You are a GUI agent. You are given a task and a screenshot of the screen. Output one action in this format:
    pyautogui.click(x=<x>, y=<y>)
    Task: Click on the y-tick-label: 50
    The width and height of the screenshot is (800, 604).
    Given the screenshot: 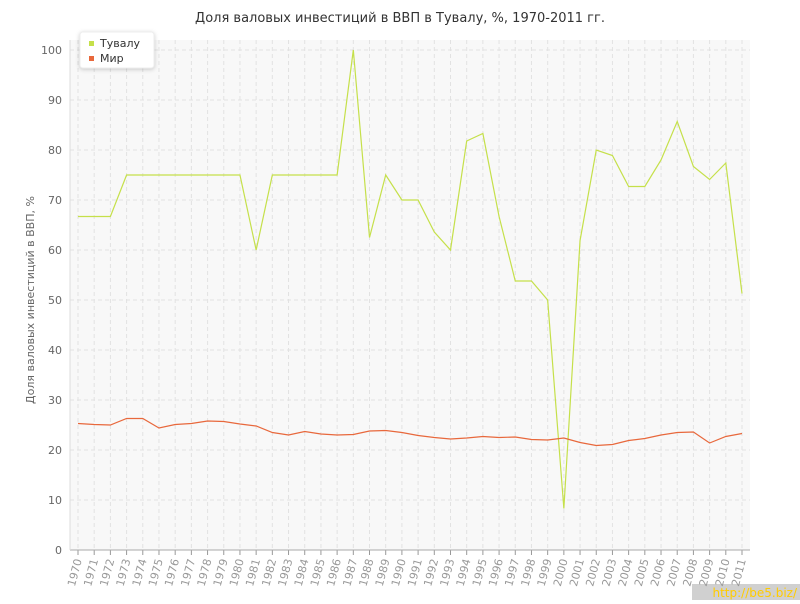 What is the action you would take?
    pyautogui.click(x=55, y=300)
    